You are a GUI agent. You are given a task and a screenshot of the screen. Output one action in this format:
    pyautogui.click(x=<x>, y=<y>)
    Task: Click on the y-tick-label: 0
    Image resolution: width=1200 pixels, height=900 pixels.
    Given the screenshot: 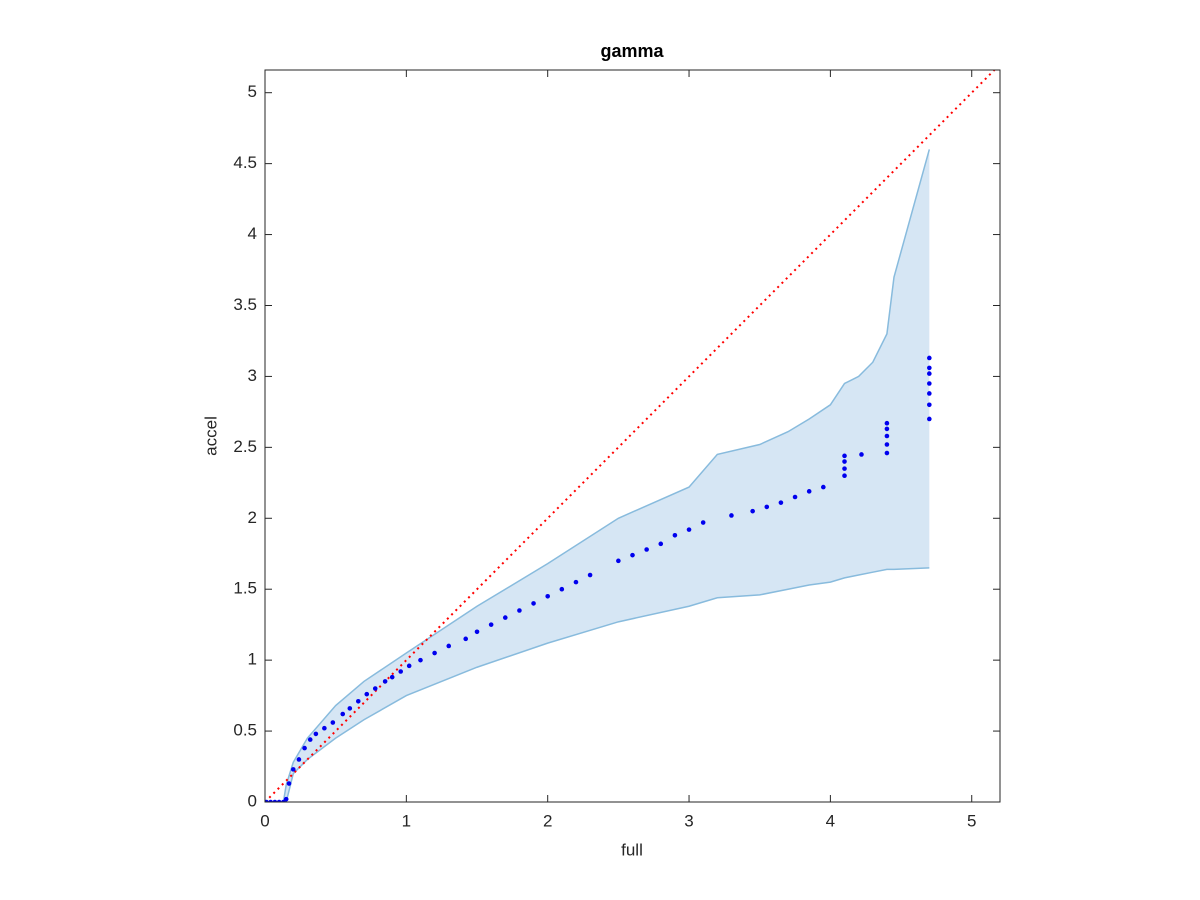 What is the action you would take?
    pyautogui.click(x=252, y=800)
    